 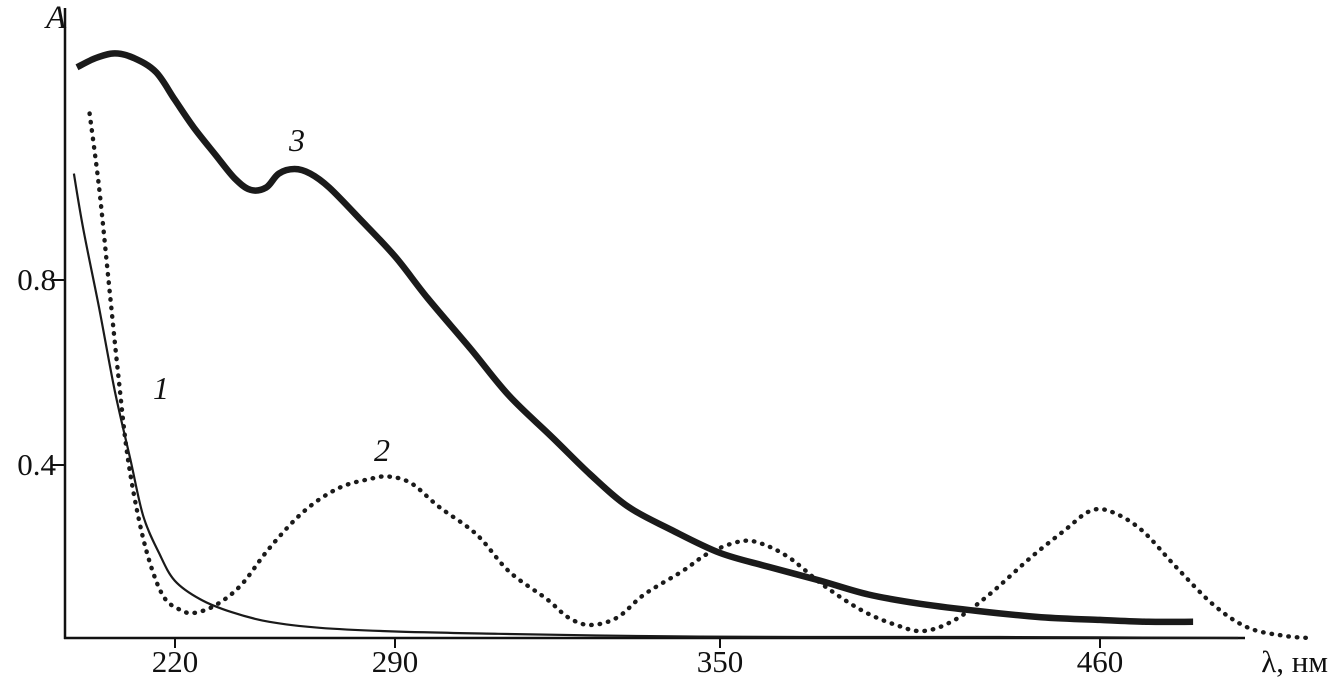 I want to click on curve-label-2: 2, so click(x=382, y=450).